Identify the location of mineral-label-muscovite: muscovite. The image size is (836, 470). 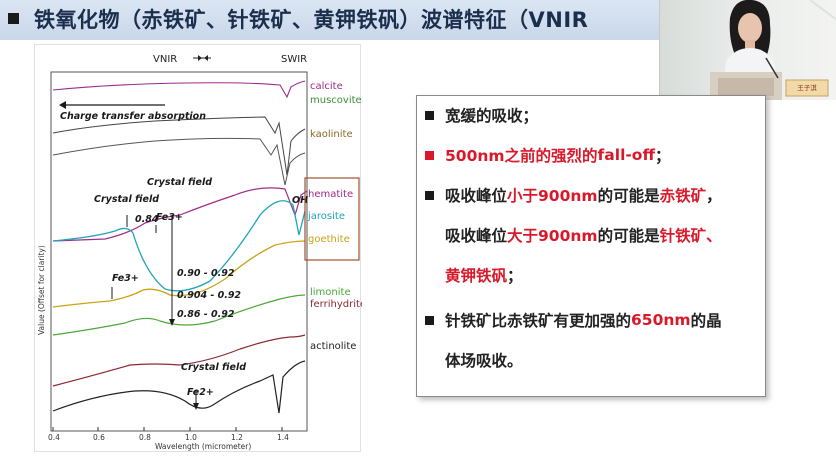
(336, 100).